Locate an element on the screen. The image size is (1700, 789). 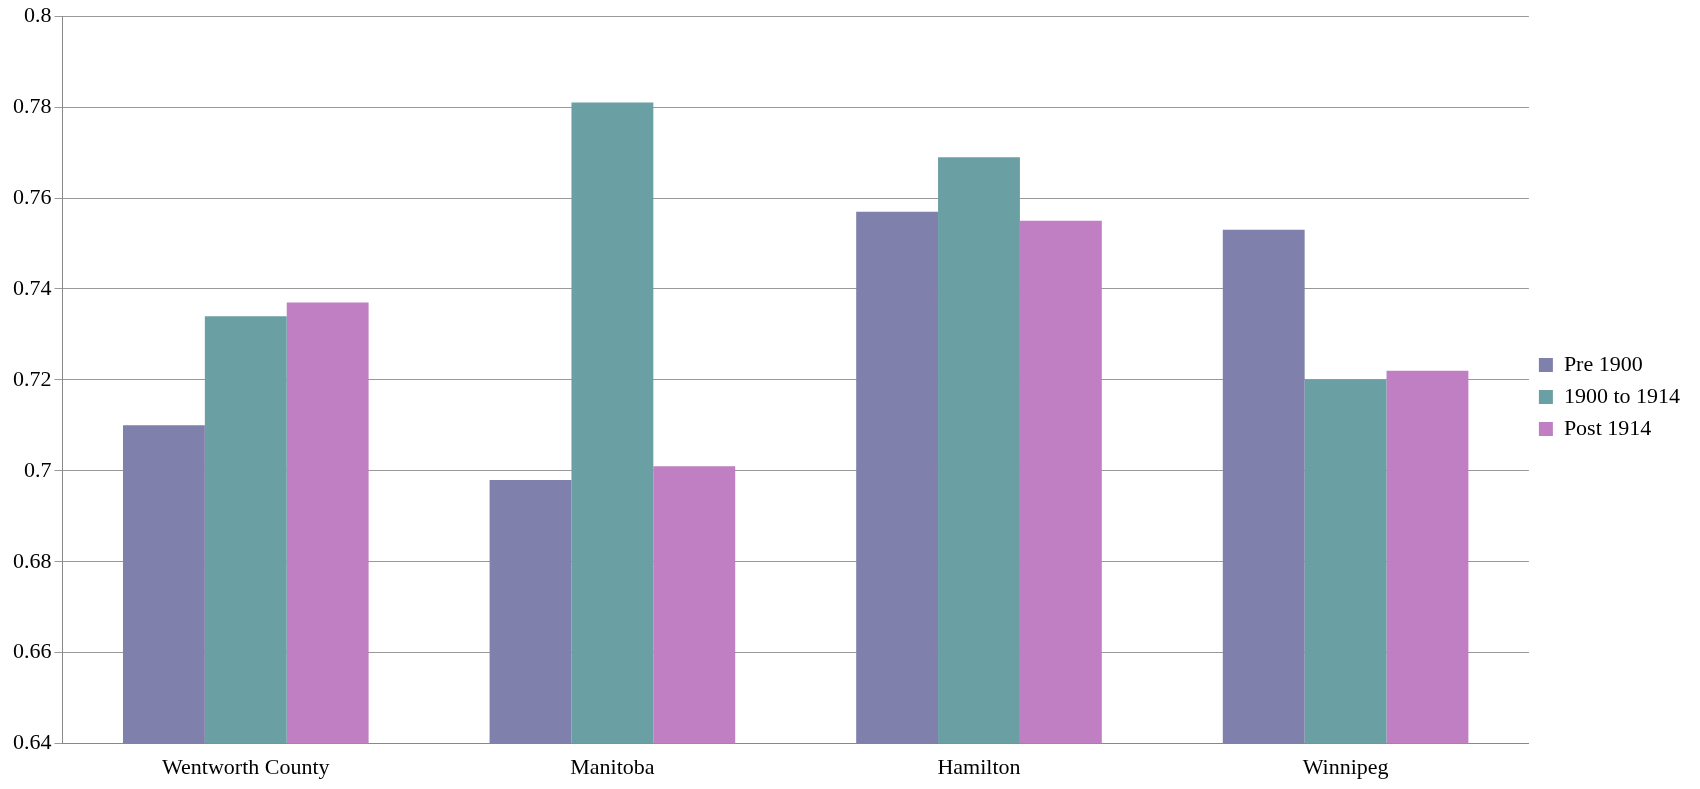
y-tick-label: 0.76 is located at coordinates (32, 196).